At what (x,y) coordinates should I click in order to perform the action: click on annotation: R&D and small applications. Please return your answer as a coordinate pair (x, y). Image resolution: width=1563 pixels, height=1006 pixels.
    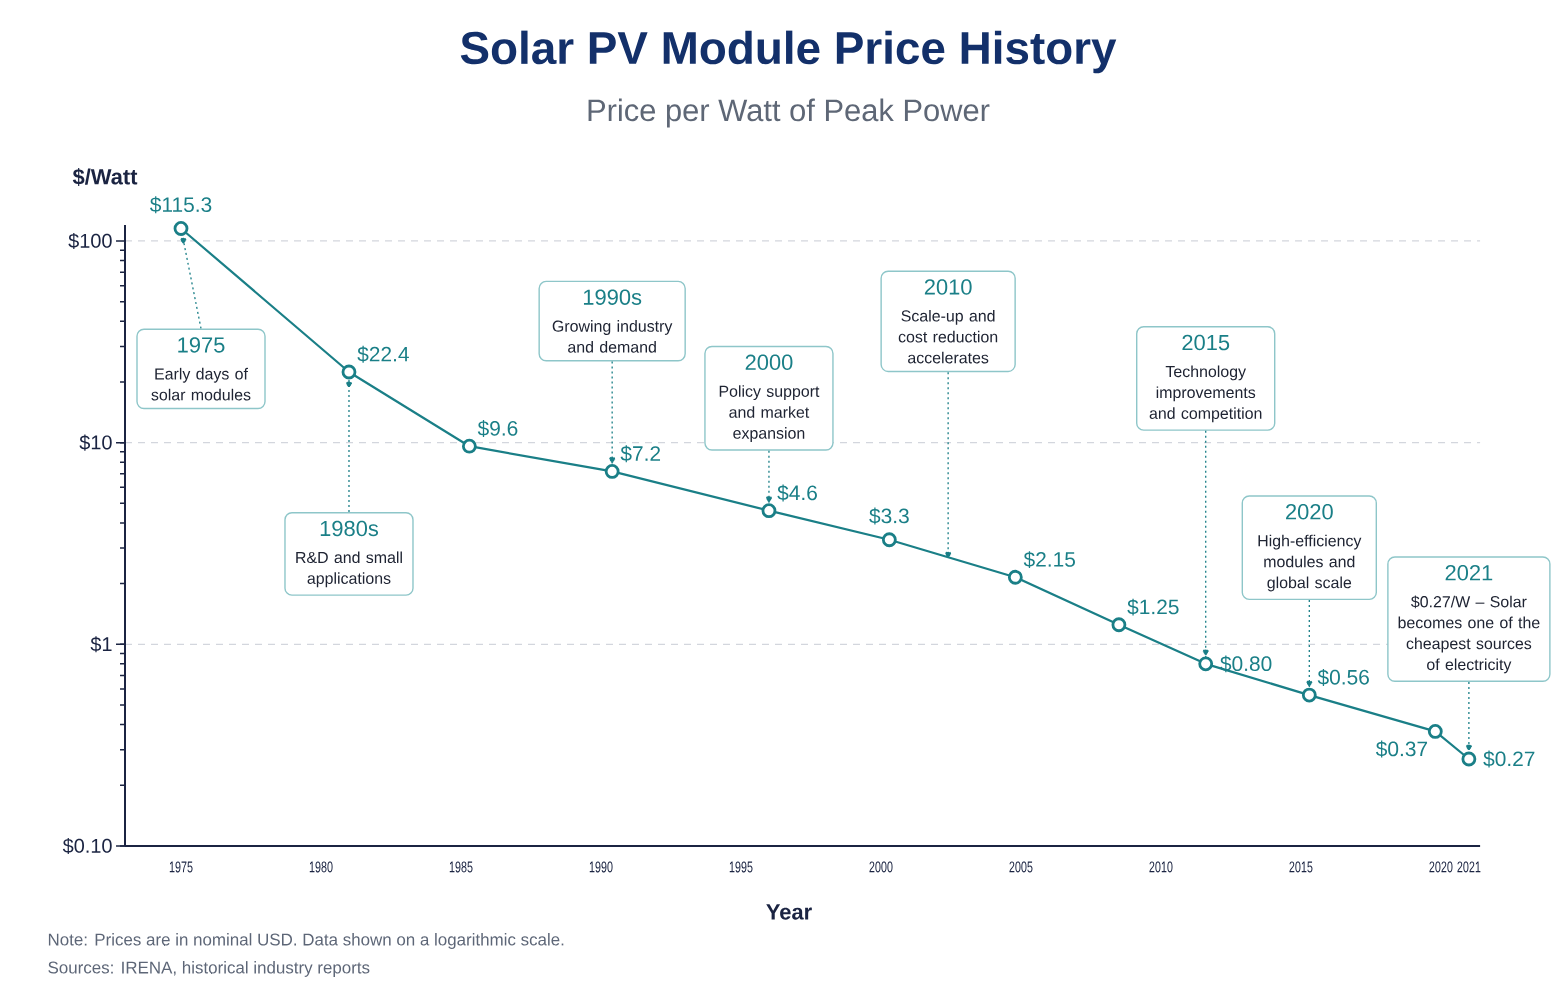
    Looking at the image, I should click on (349, 569).